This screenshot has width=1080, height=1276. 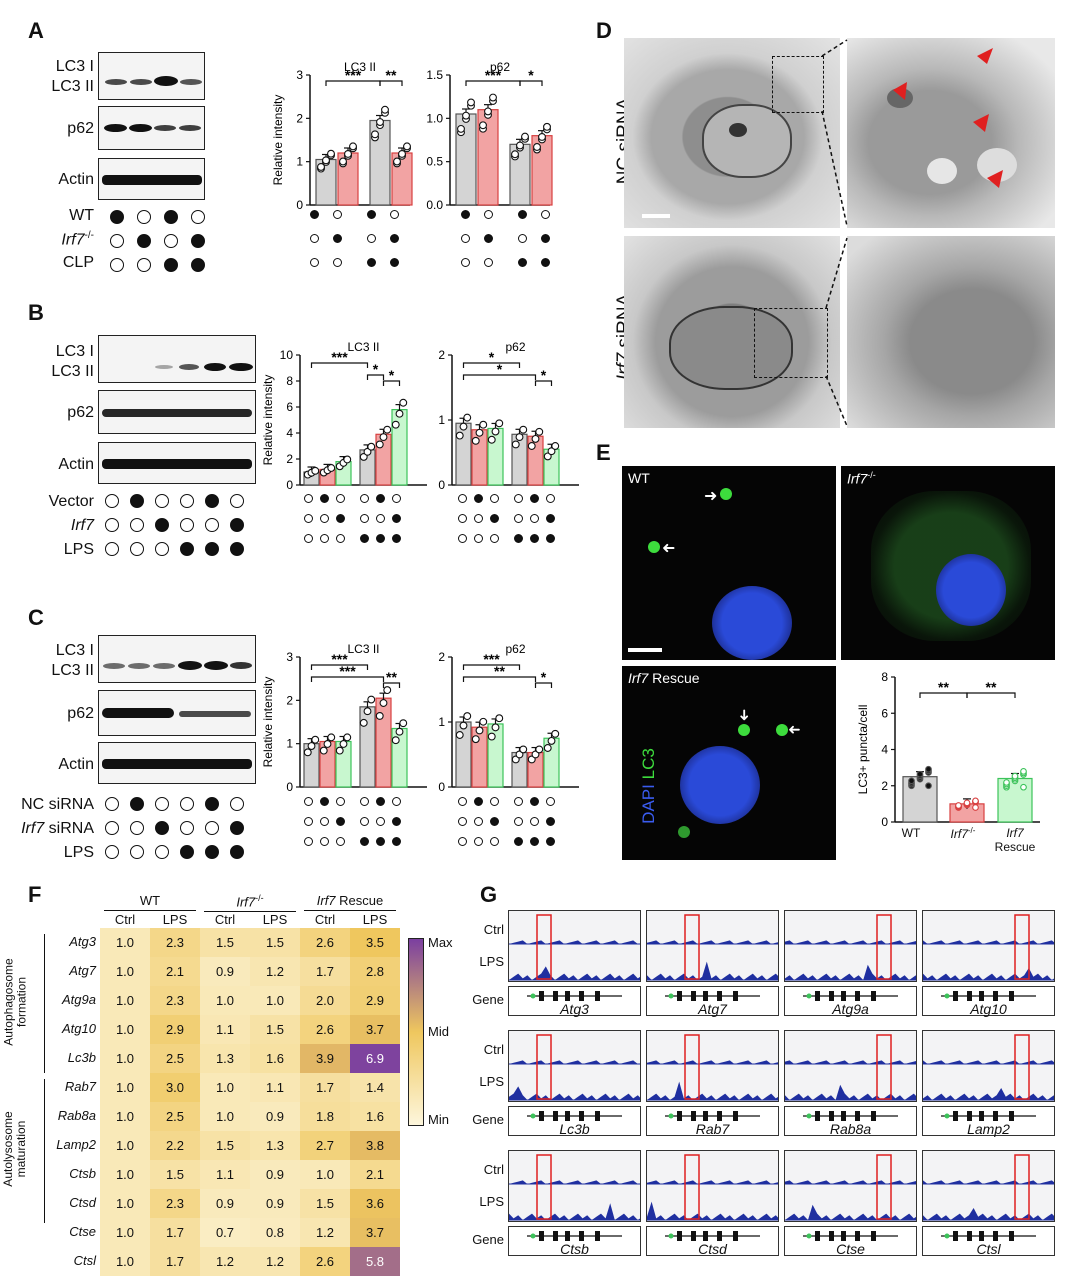 I want to click on heatmap-cell: 2.3, so click(x=175, y=1203).